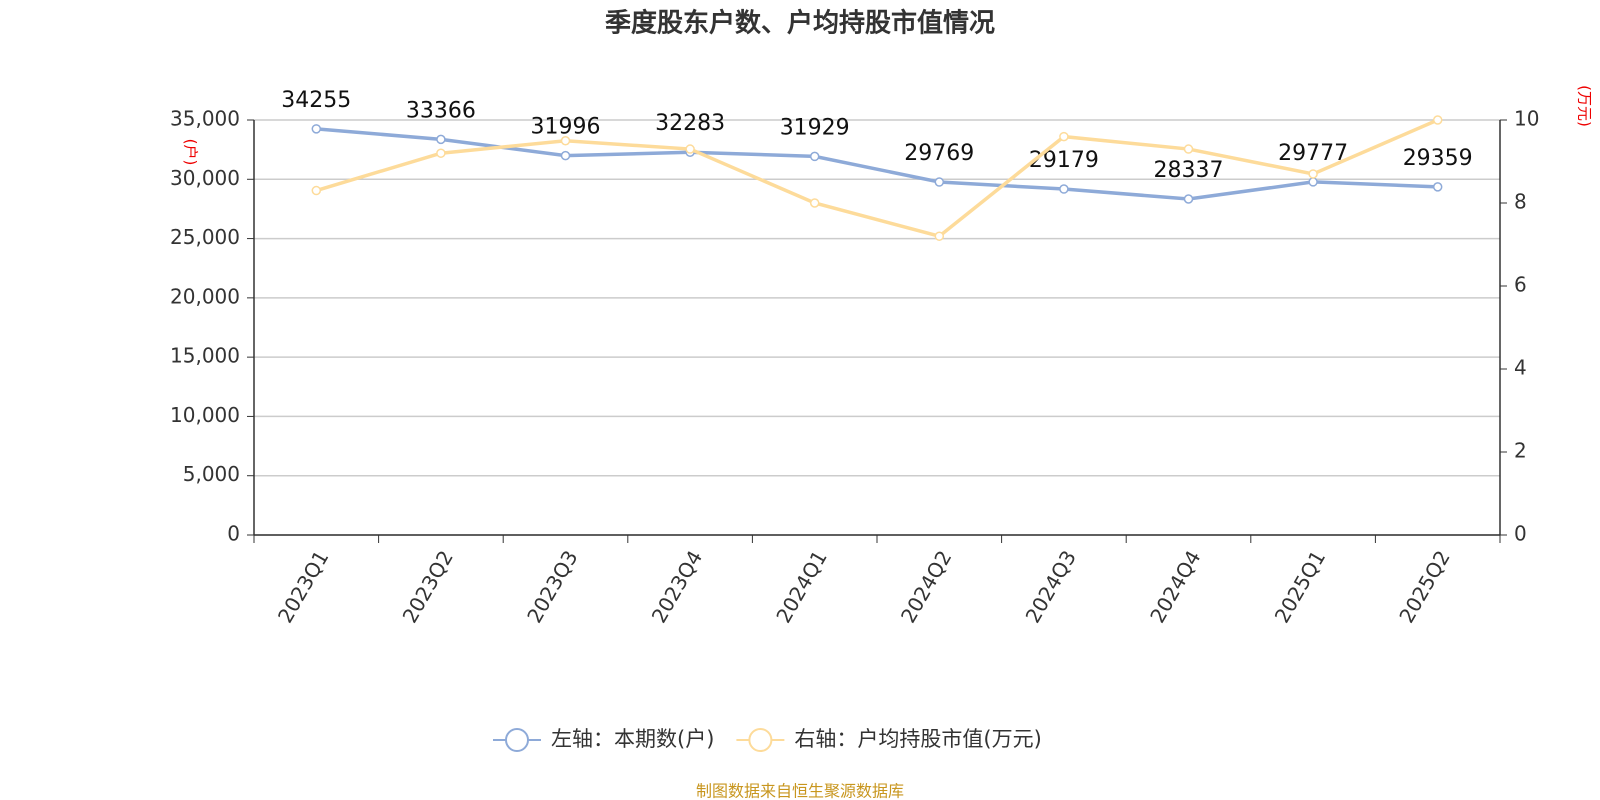 The image size is (1600, 800). What do you see at coordinates (1520, 451) in the screenshot?
I see `y2-tick-label: 2` at bounding box center [1520, 451].